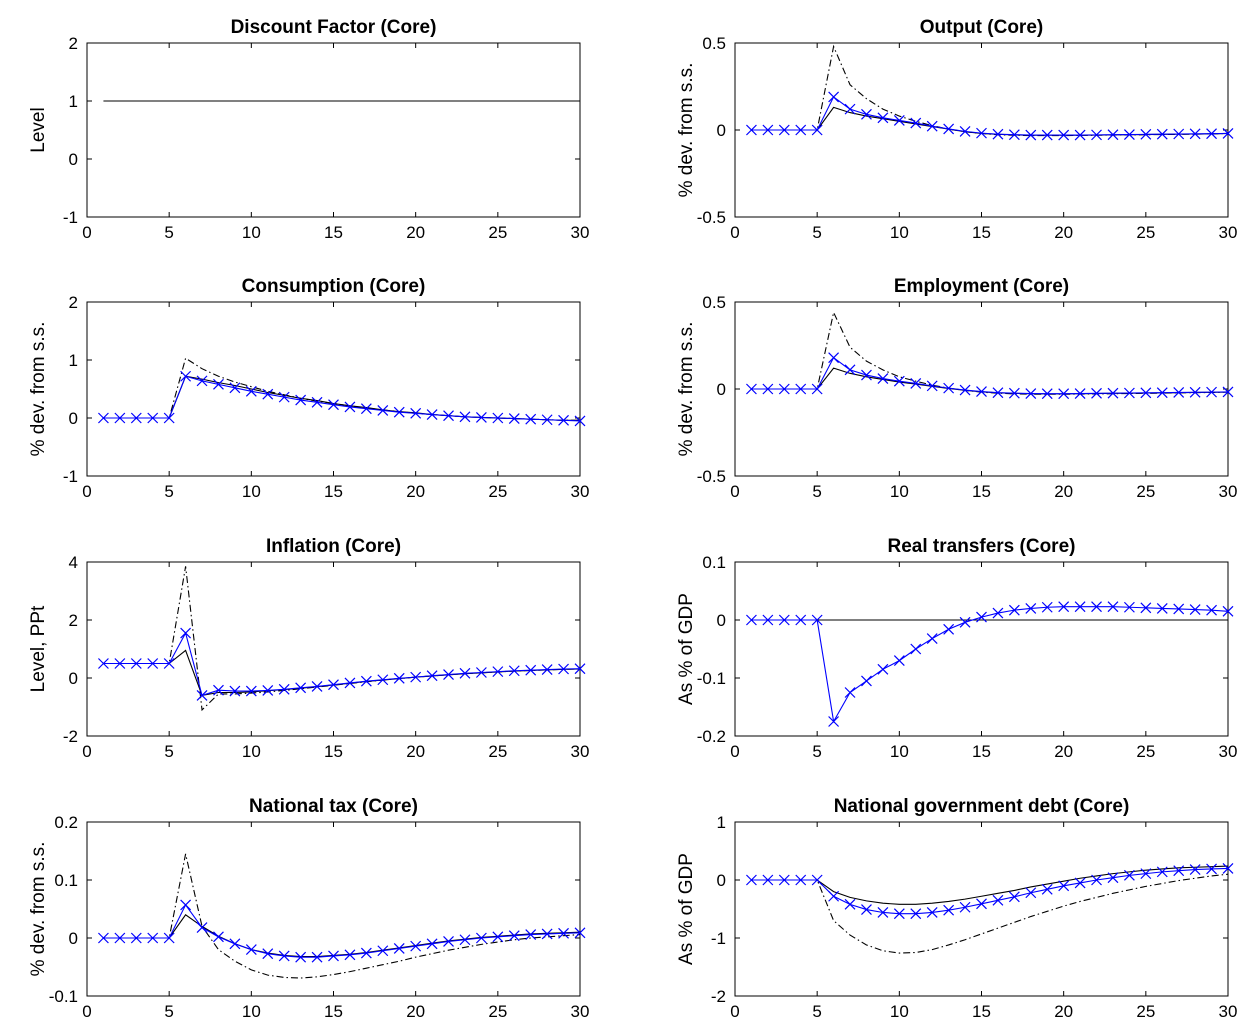 This screenshot has width=1244, height=1030. I want to click on y-tick-label: 0.2, so click(66, 822).